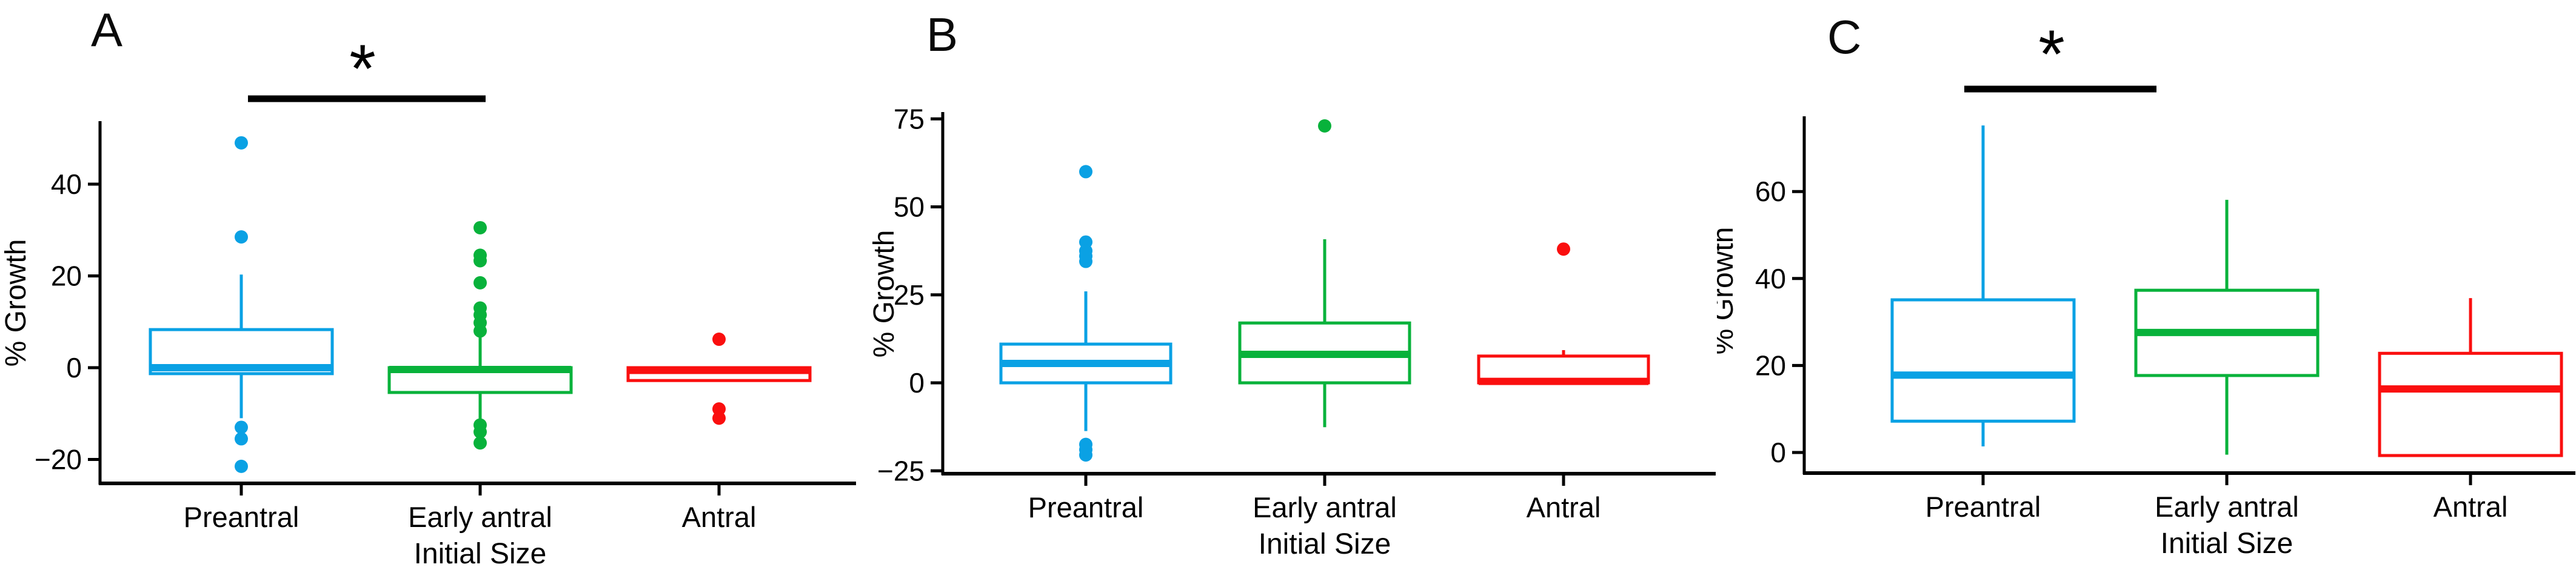 This screenshot has height=570, width=2576. What do you see at coordinates (909, 119) in the screenshot?
I see `y-tick-label: 75` at bounding box center [909, 119].